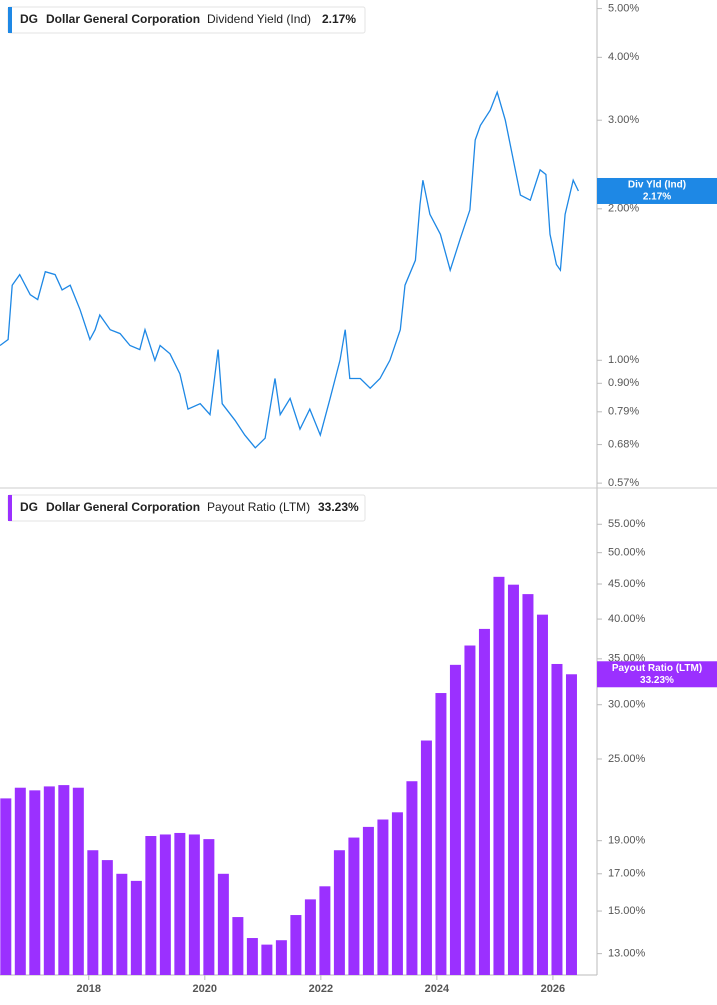 The width and height of the screenshot is (717, 1005). Describe the element at coordinates (623, 360) in the screenshot. I see `y-tick-label: 1.00%` at that location.